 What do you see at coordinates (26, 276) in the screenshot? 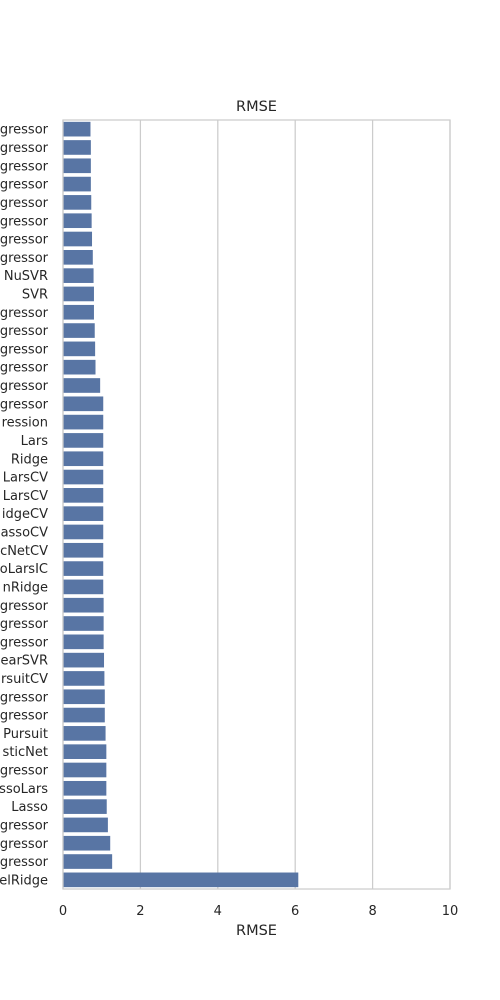
I see `y-tick-label: NuSVR` at bounding box center [26, 276].